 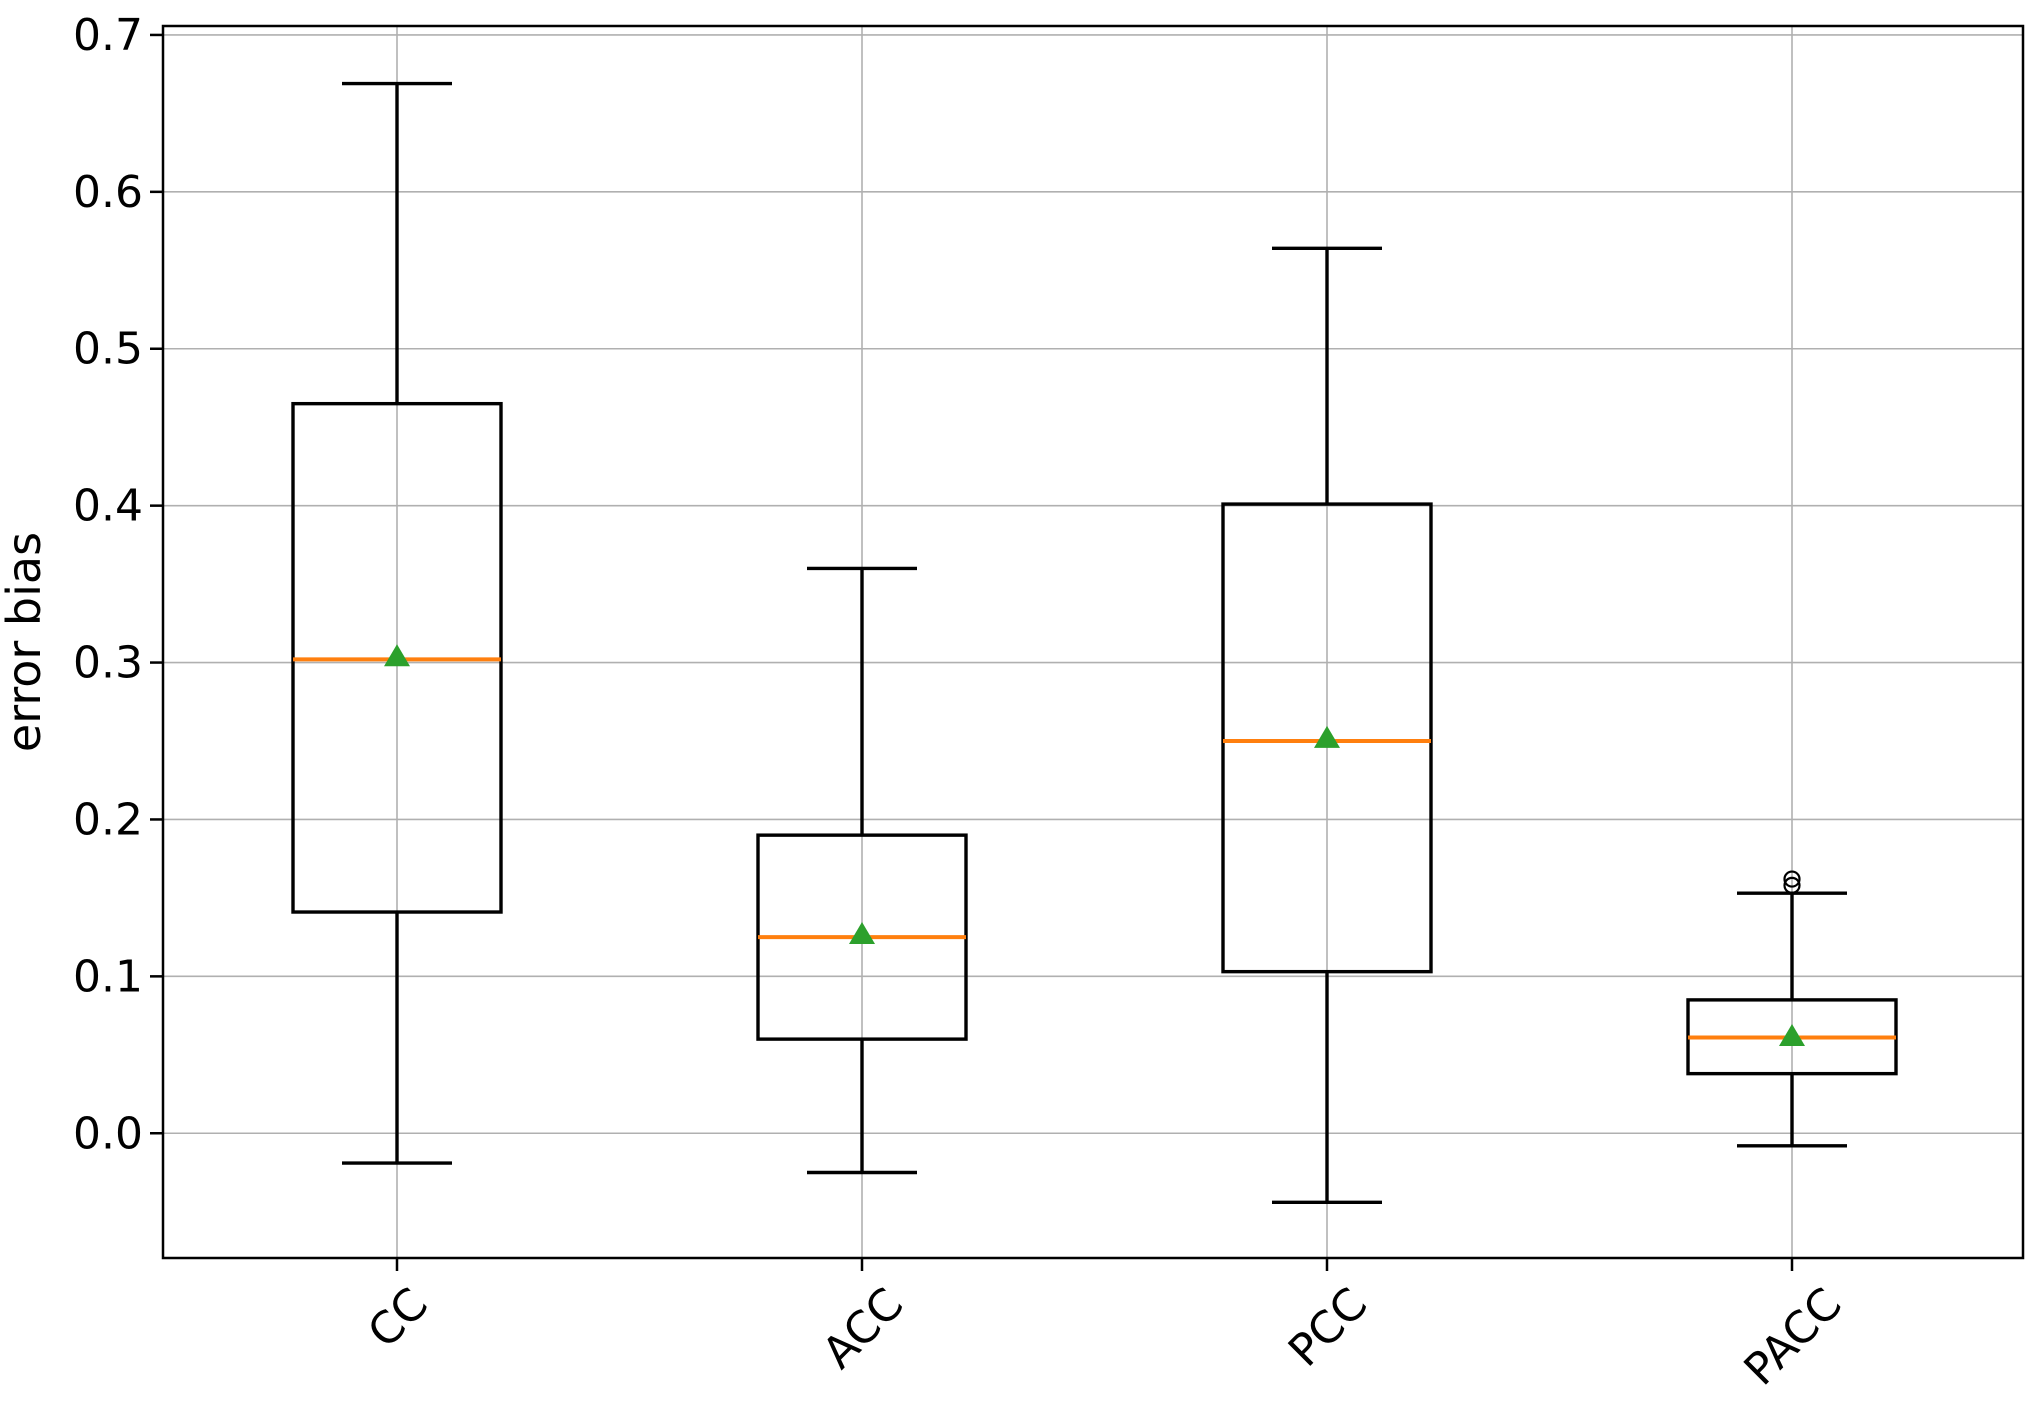 What do you see at coordinates (398, 1318) in the screenshot?
I see `x-tick-label-cc: CC` at bounding box center [398, 1318].